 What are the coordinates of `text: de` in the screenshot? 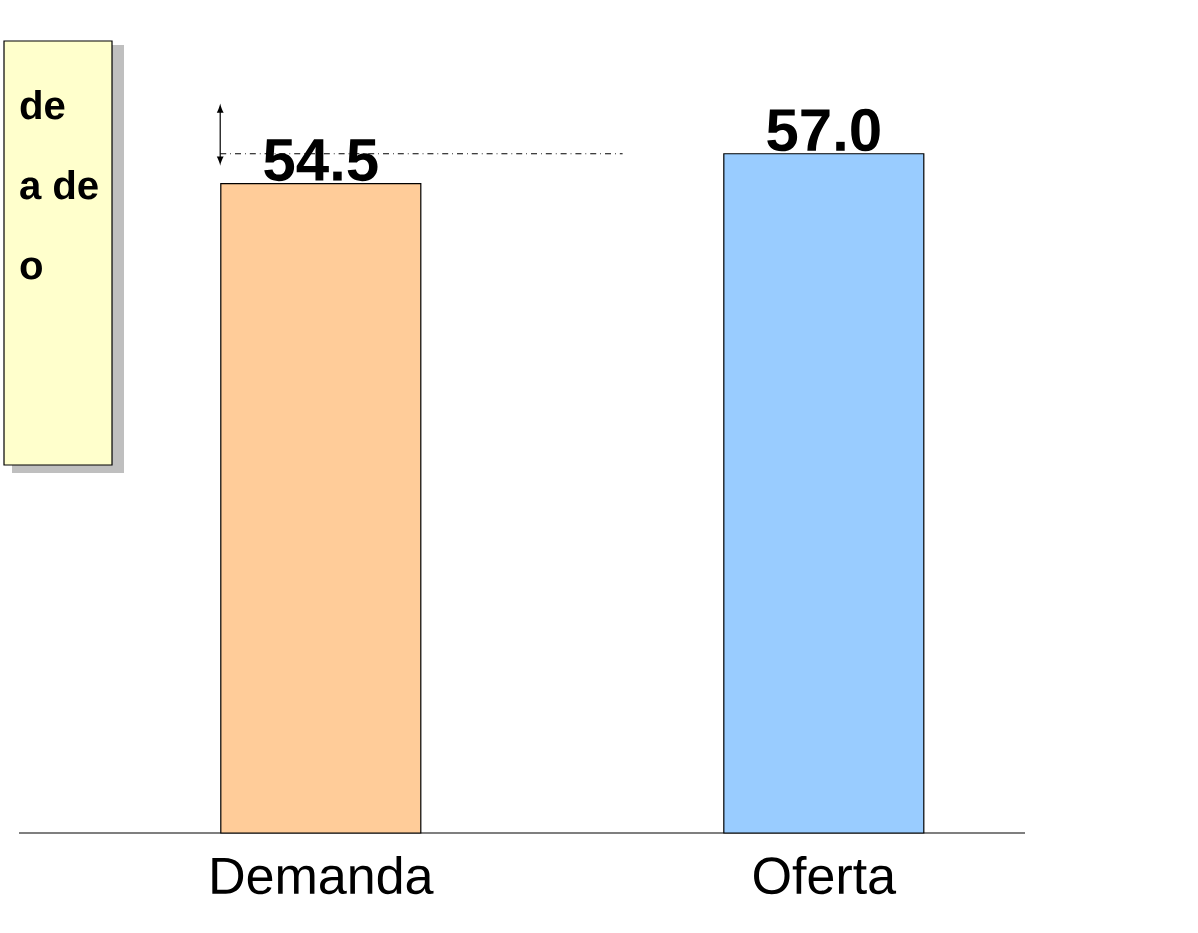 It's located at (42, 105).